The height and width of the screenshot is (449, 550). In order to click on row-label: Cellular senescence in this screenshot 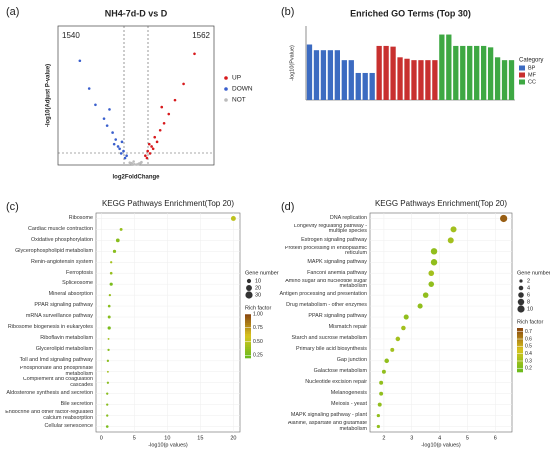, I will do `click(68, 425)`.